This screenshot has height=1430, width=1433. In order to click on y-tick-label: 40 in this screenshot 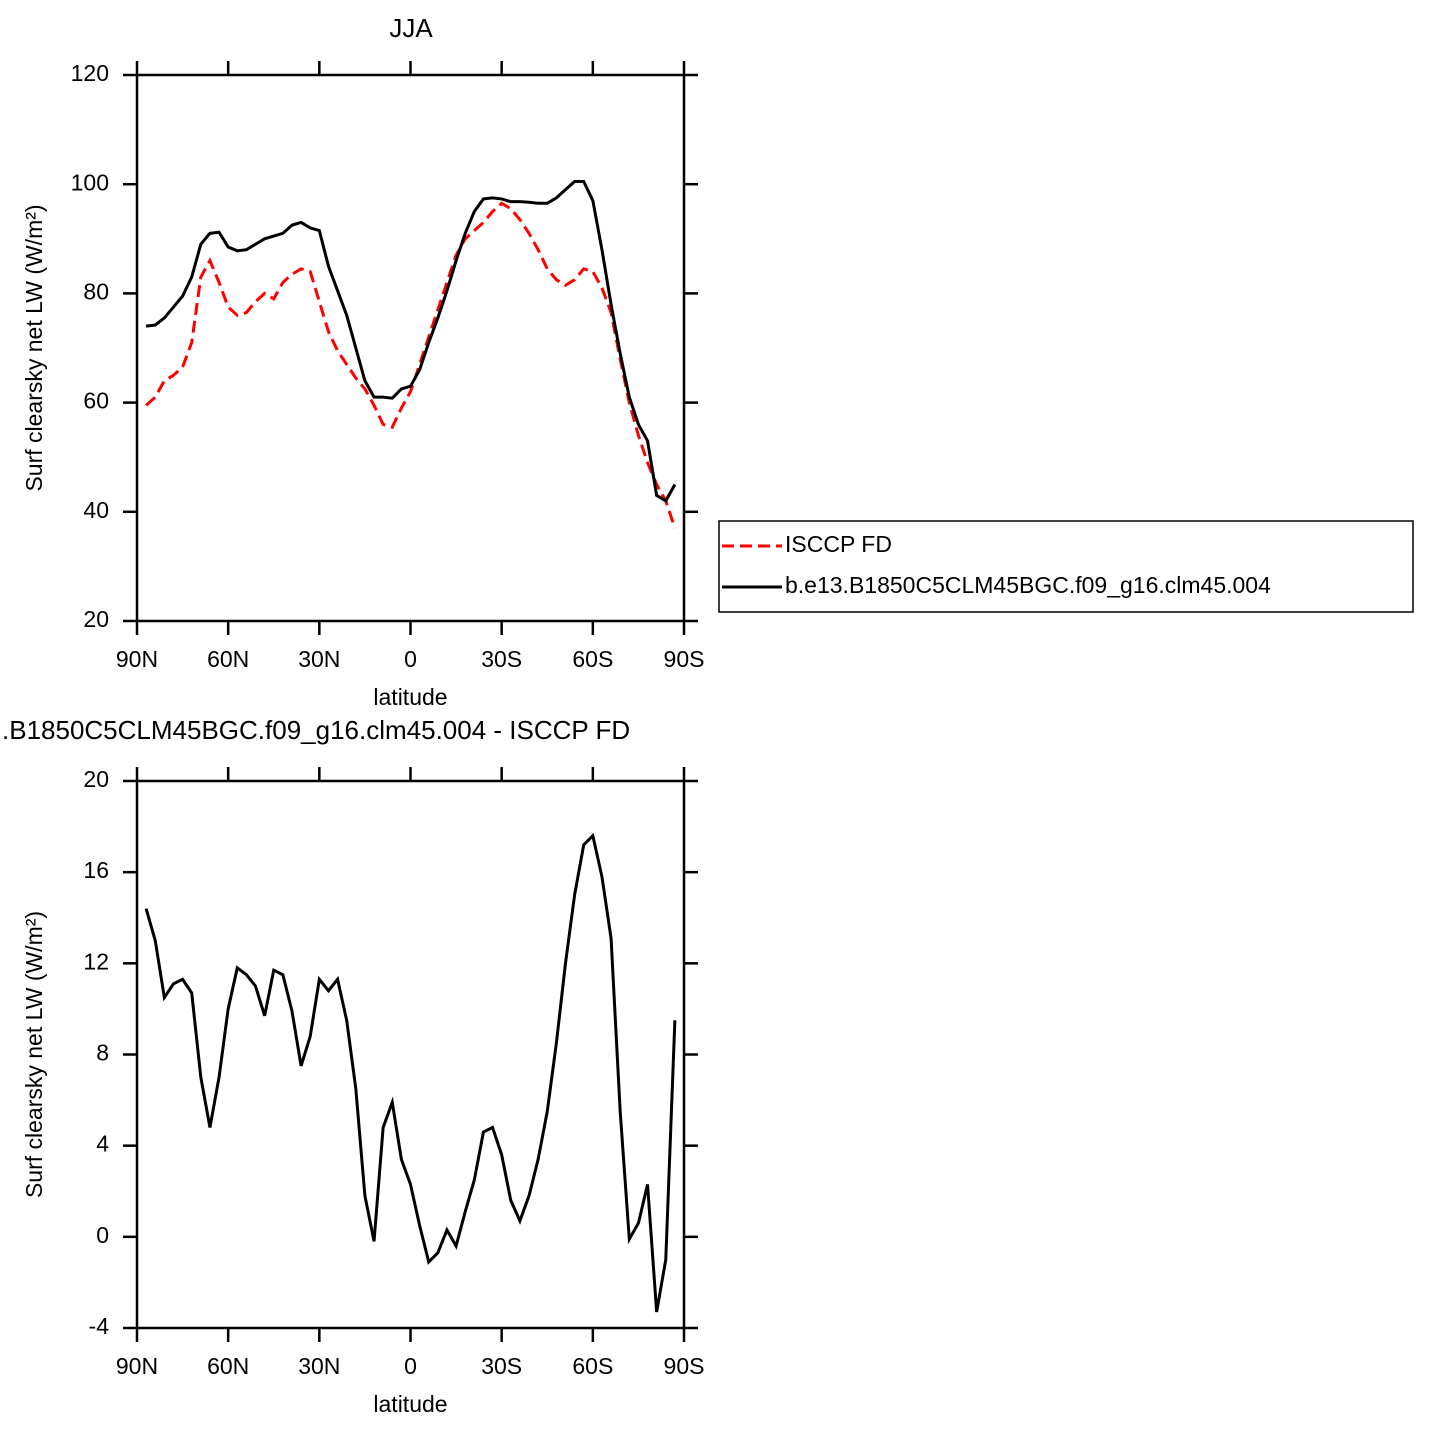, I will do `click(96, 510)`.